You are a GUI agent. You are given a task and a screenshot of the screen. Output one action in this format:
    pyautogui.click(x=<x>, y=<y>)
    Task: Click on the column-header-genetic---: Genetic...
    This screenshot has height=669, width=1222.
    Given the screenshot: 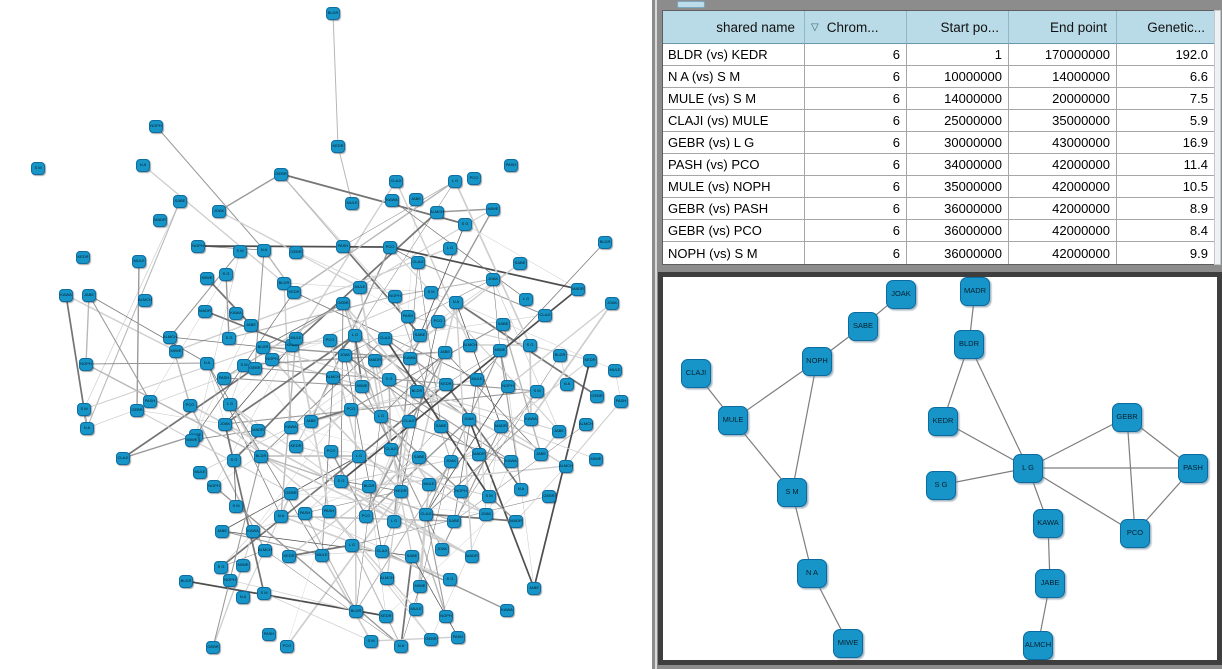 What is the action you would take?
    pyautogui.click(x=1165, y=27)
    